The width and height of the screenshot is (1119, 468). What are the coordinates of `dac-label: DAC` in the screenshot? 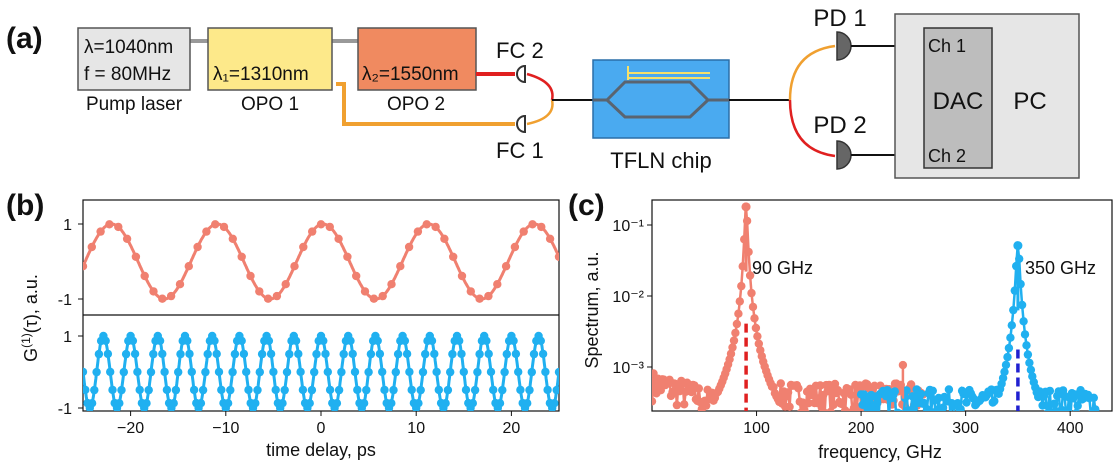 It's located at (958, 101).